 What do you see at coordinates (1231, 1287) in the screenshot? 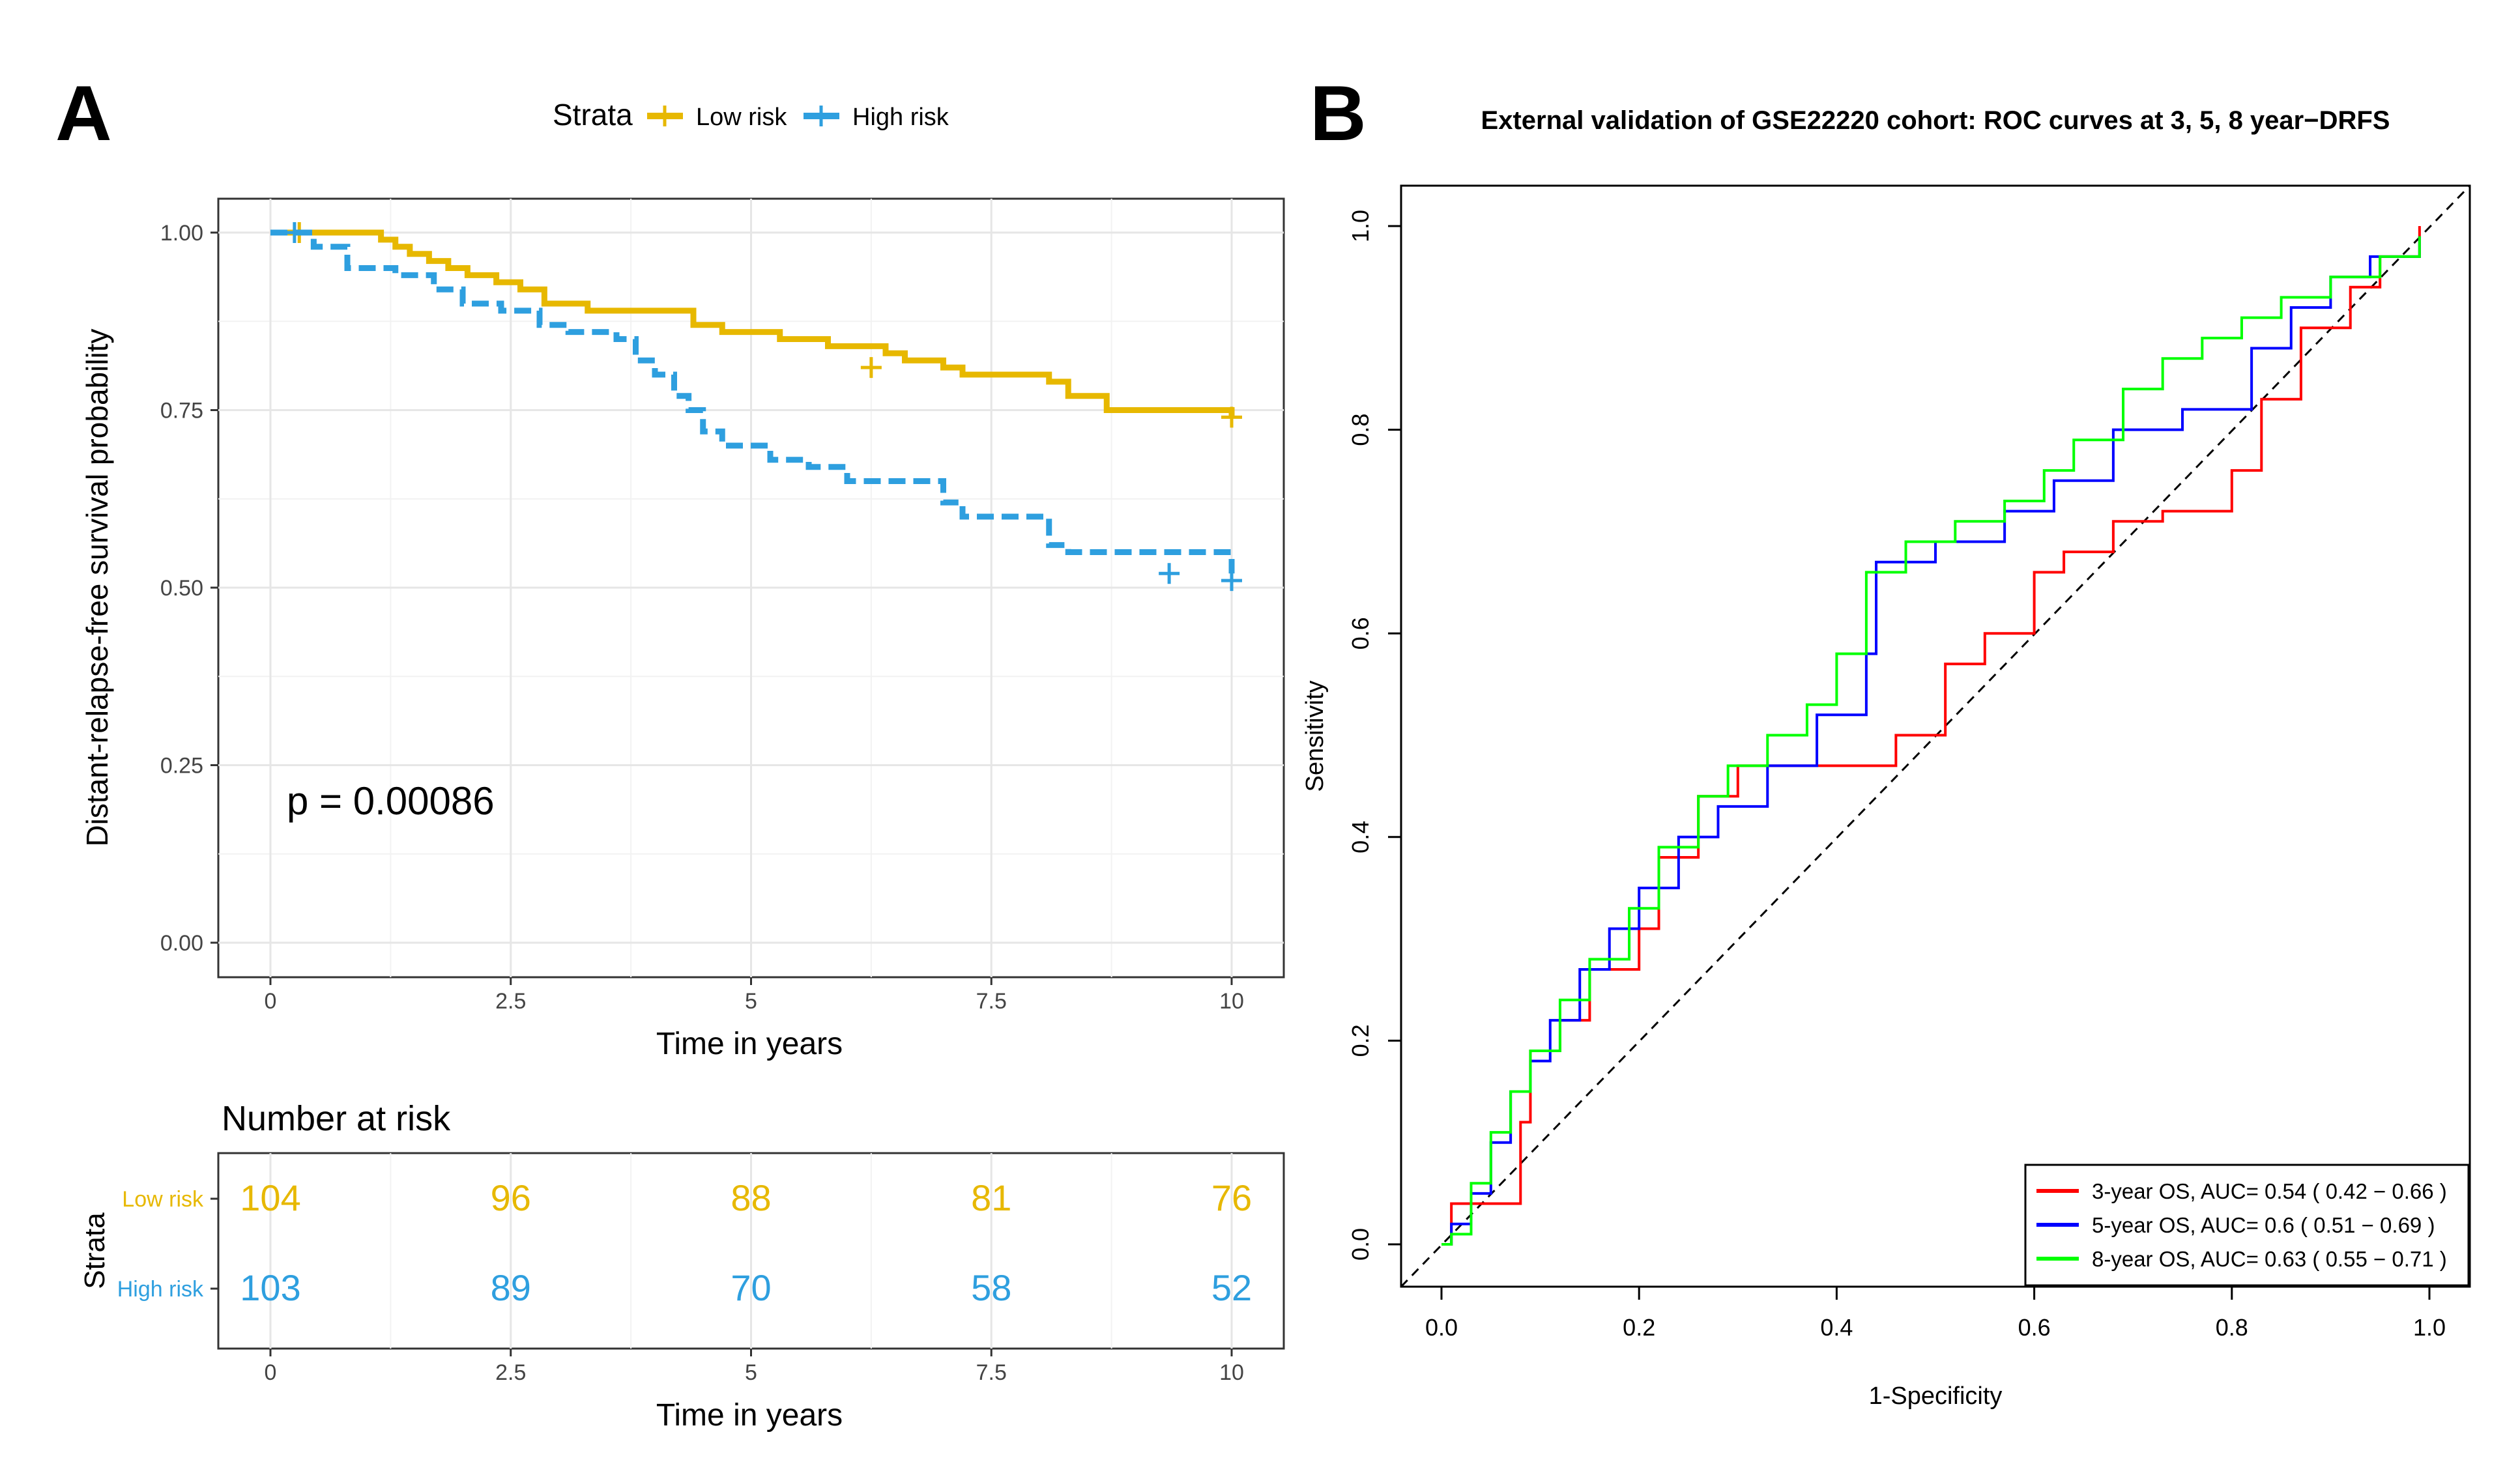
I see `risk-cell-value: 52` at bounding box center [1231, 1287].